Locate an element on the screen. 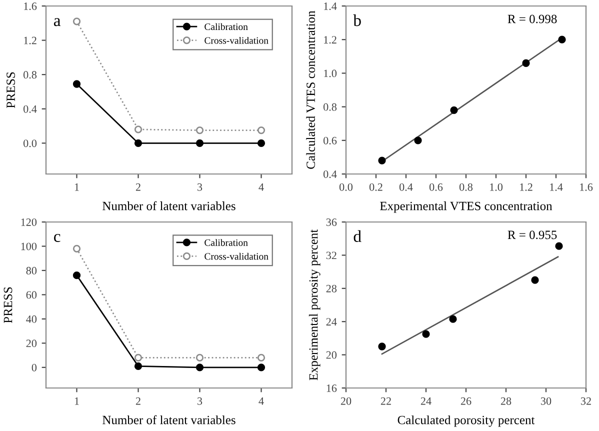 This screenshot has width=599, height=431. y-tick-label: 0.0 is located at coordinates (30, 144).